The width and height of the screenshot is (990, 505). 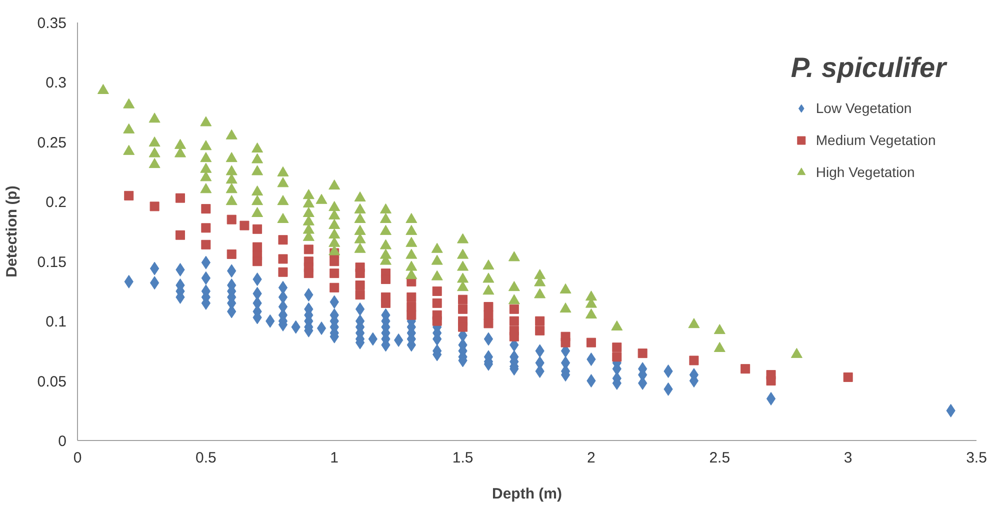 What do you see at coordinates (719, 458) in the screenshot?
I see `x-tick-label: 2.5` at bounding box center [719, 458].